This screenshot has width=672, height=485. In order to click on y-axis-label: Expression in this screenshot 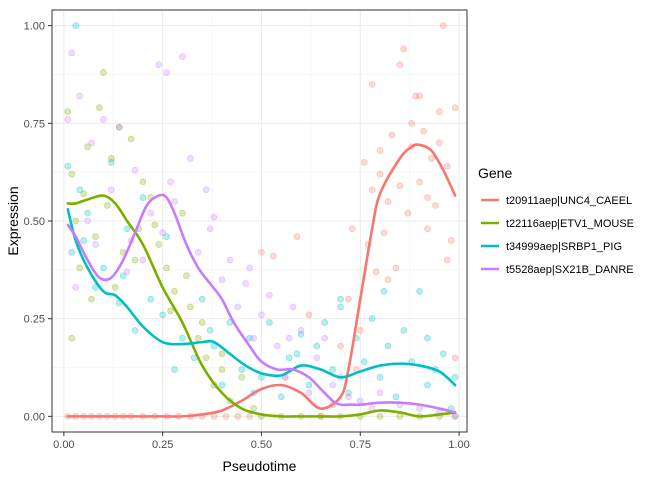, I will do `click(13, 220)`.